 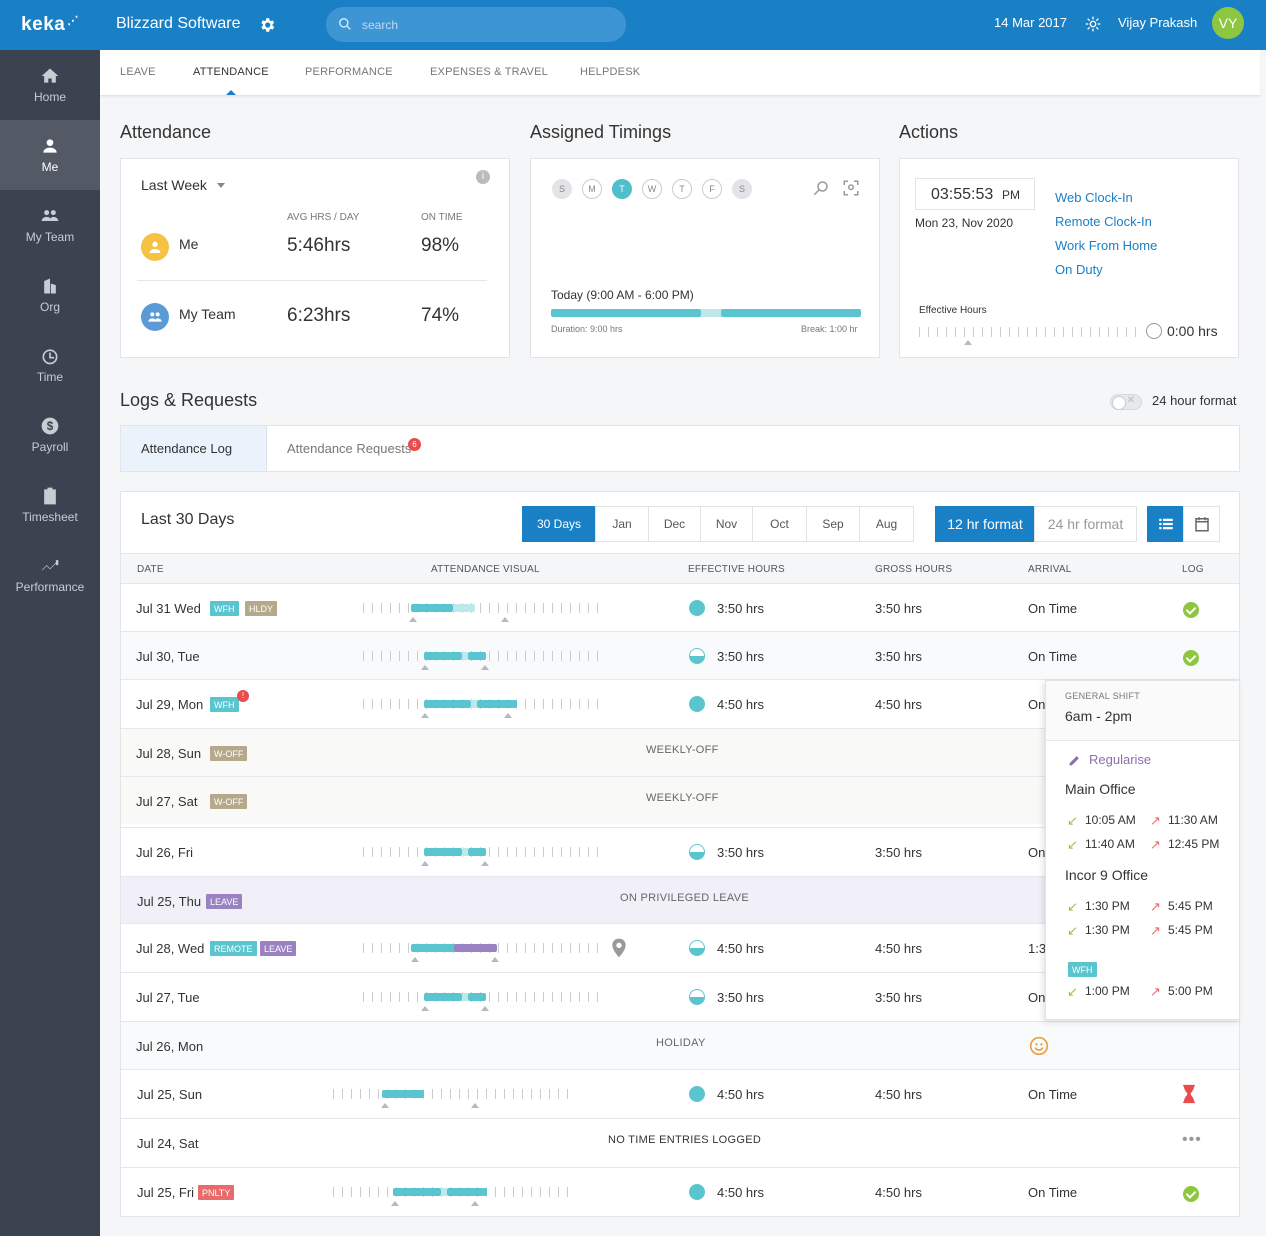 What do you see at coordinates (1120, 759) in the screenshot?
I see `regularise-link: Regularise` at bounding box center [1120, 759].